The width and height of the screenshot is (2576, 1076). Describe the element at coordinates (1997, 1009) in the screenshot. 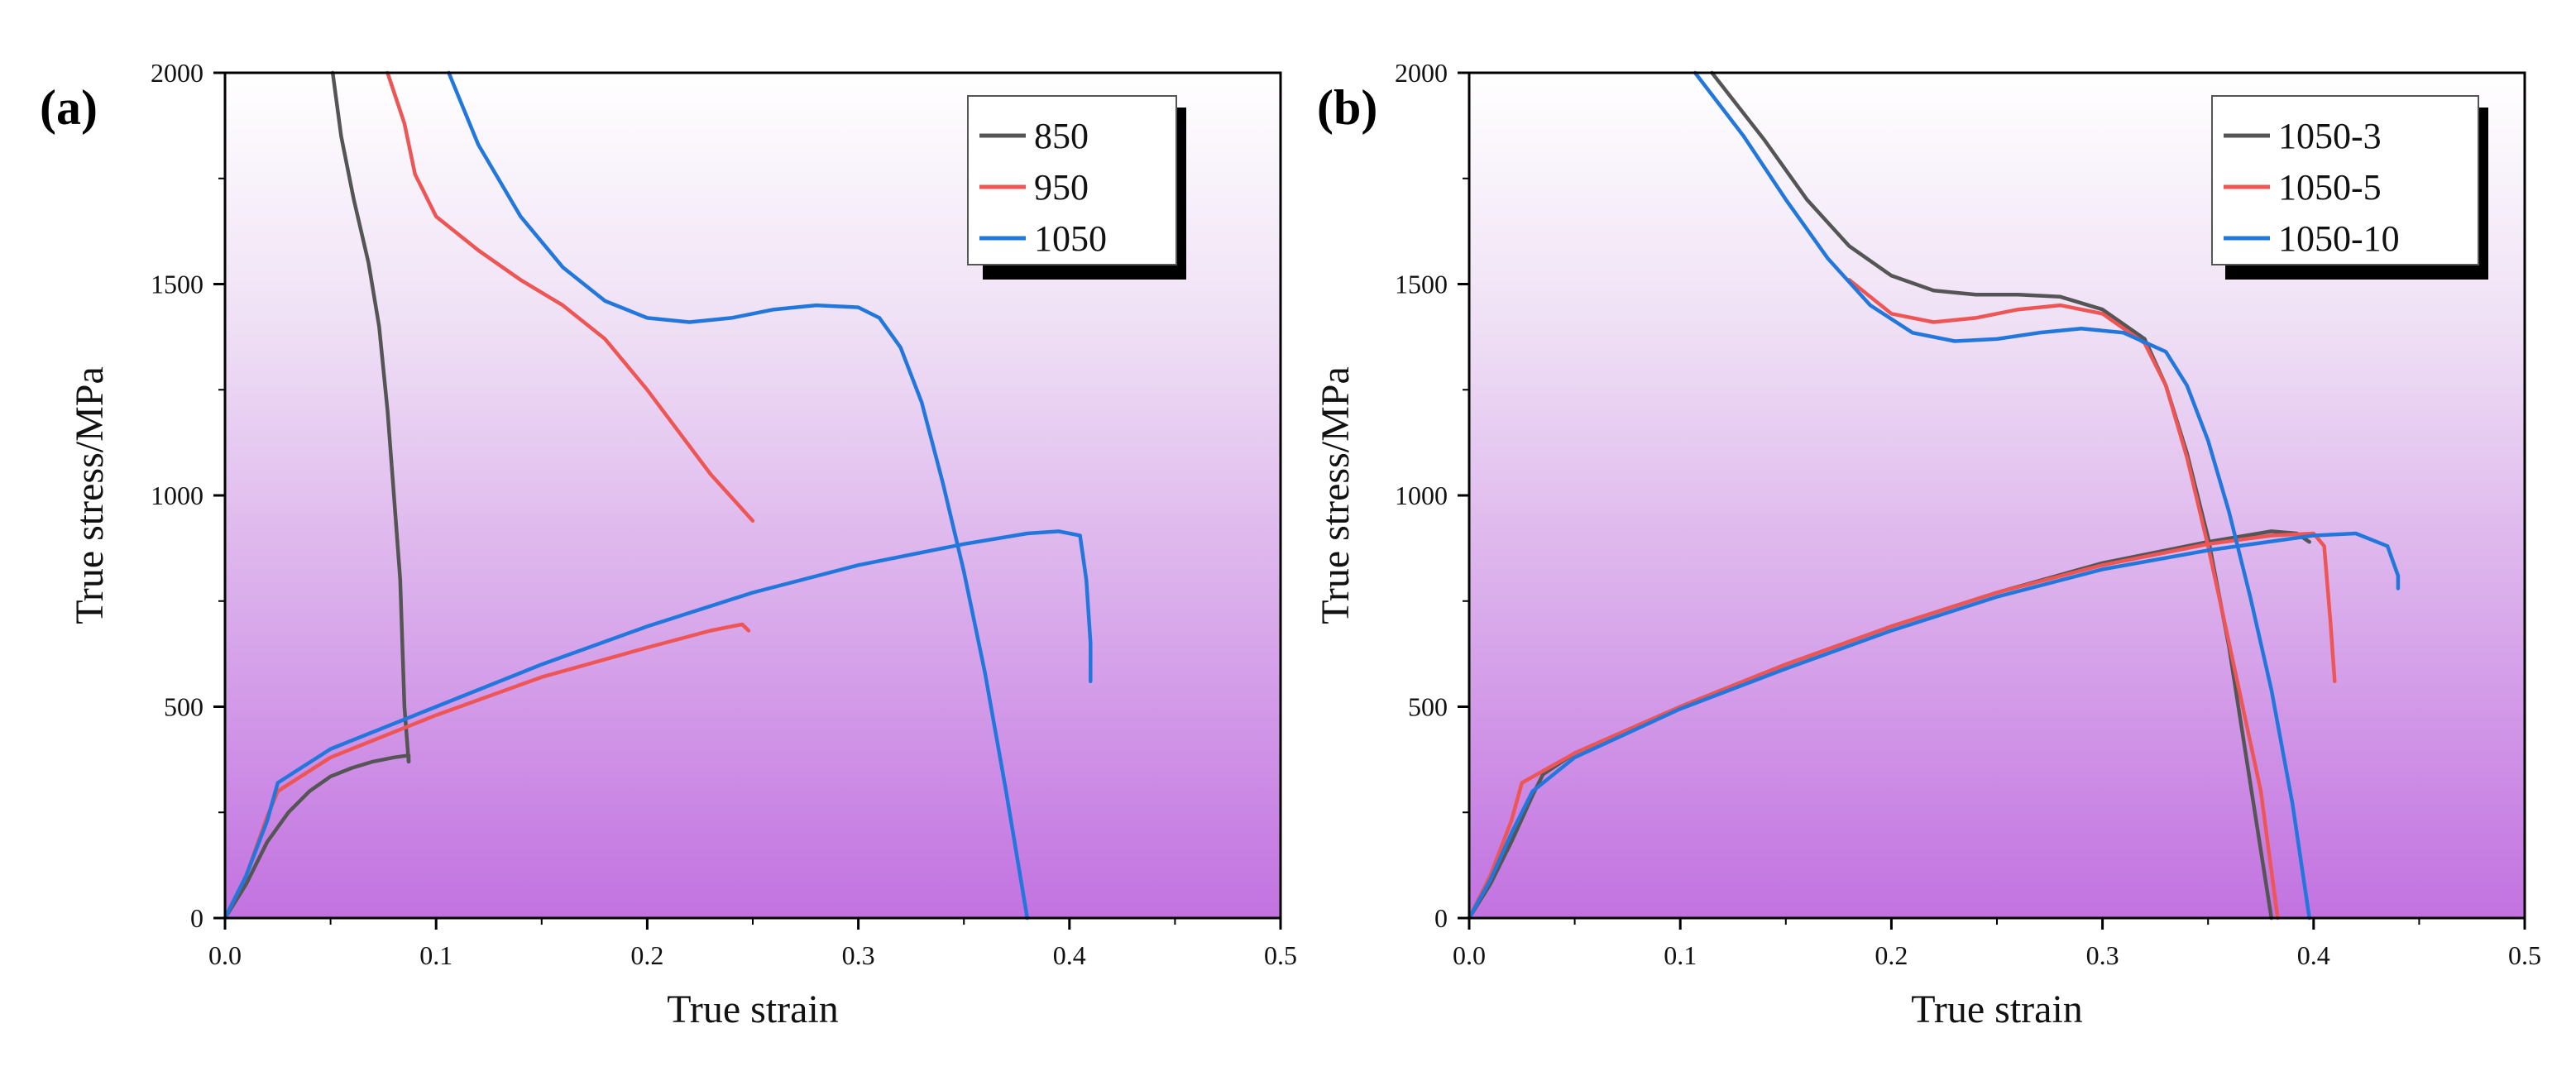

I see `x-axis-label-b: True strain` at that location.